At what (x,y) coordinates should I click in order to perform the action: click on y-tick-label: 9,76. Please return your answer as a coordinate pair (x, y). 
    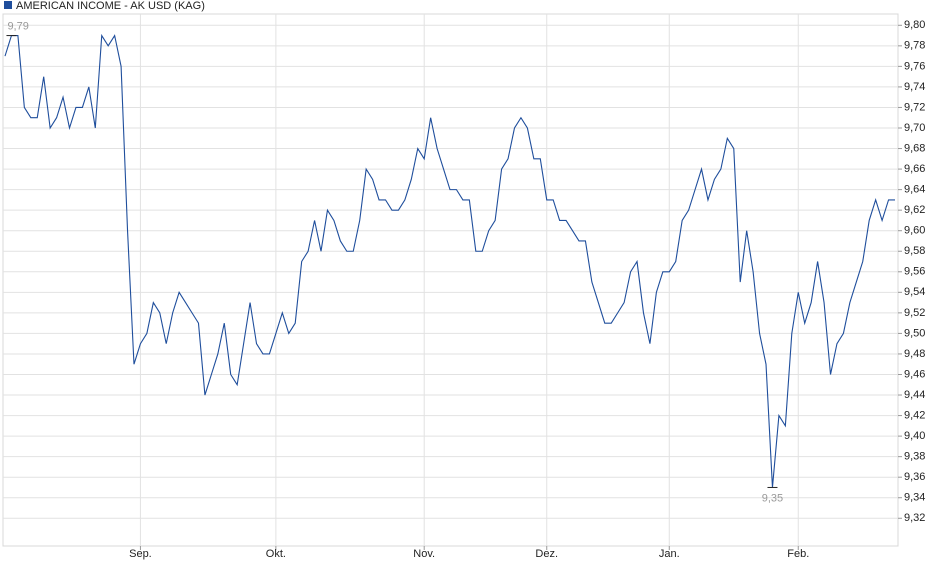
    Looking at the image, I should click on (914, 66).